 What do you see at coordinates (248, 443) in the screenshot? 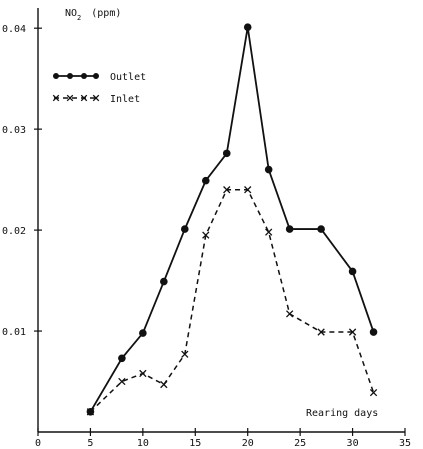
I see `x-tick-label: 20` at bounding box center [248, 443].